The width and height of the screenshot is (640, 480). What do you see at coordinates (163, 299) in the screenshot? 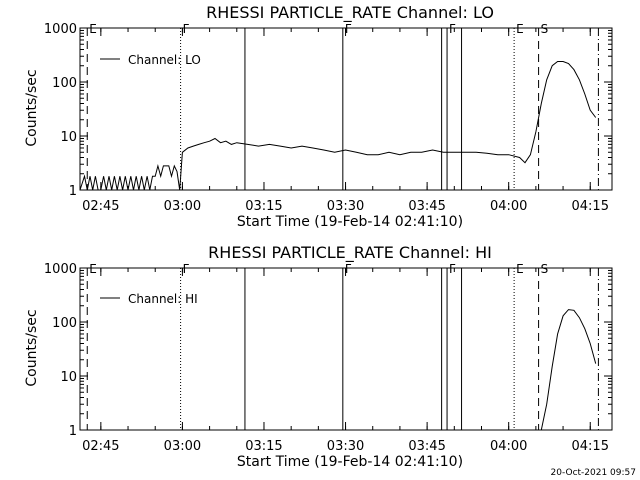
I see `panel-hi-legend-label: Channel: HI` at bounding box center [163, 299].